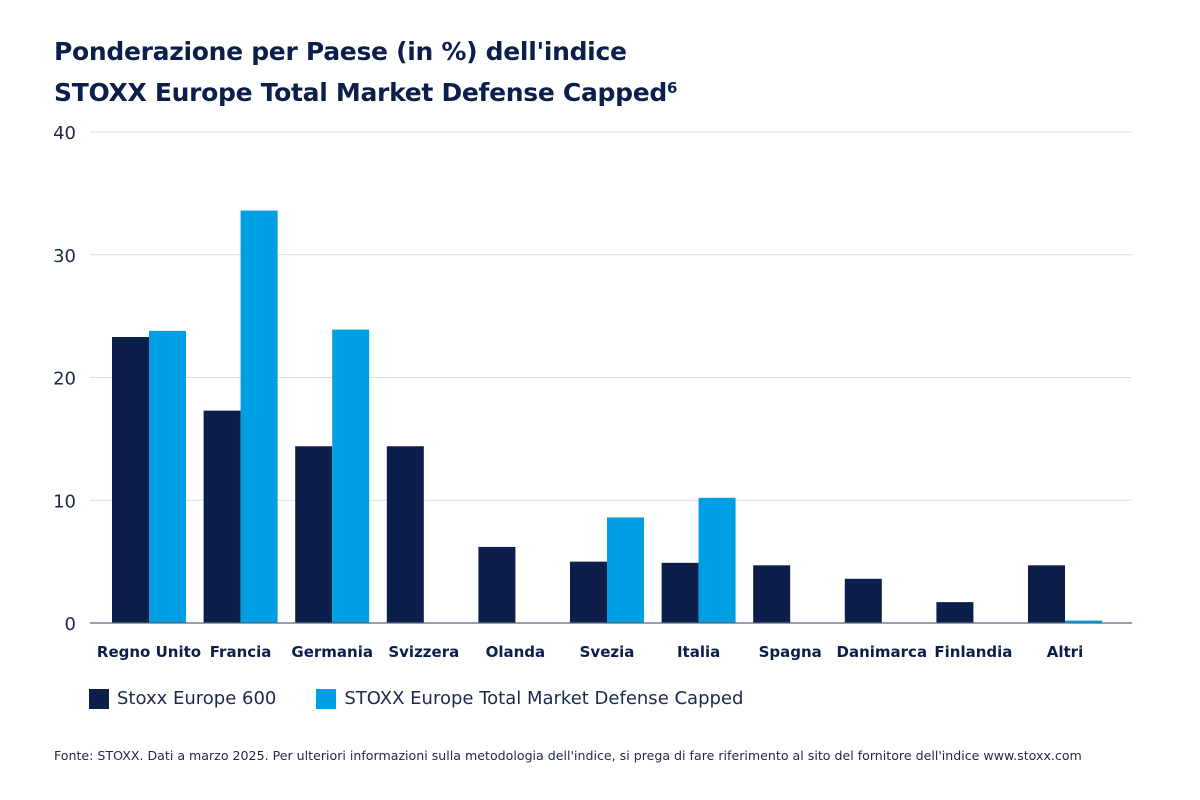 Image resolution: width=1200 pixels, height=800 pixels. Describe the element at coordinates (70, 624) in the screenshot. I see `y-tick-label-0: 0` at that location.